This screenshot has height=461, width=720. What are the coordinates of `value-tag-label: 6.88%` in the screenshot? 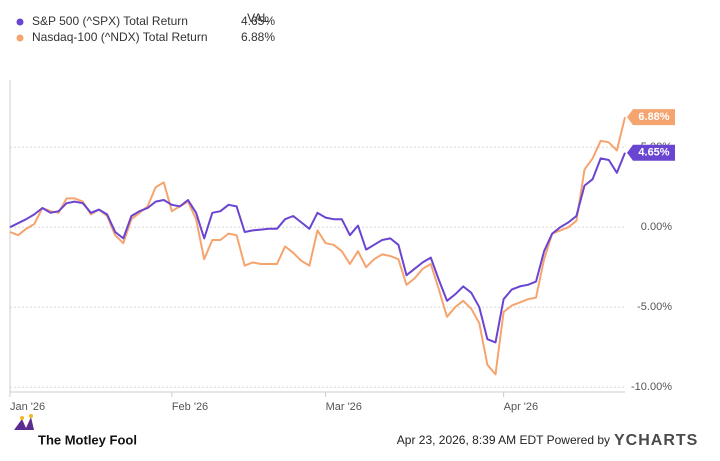 It's located at (653, 117).